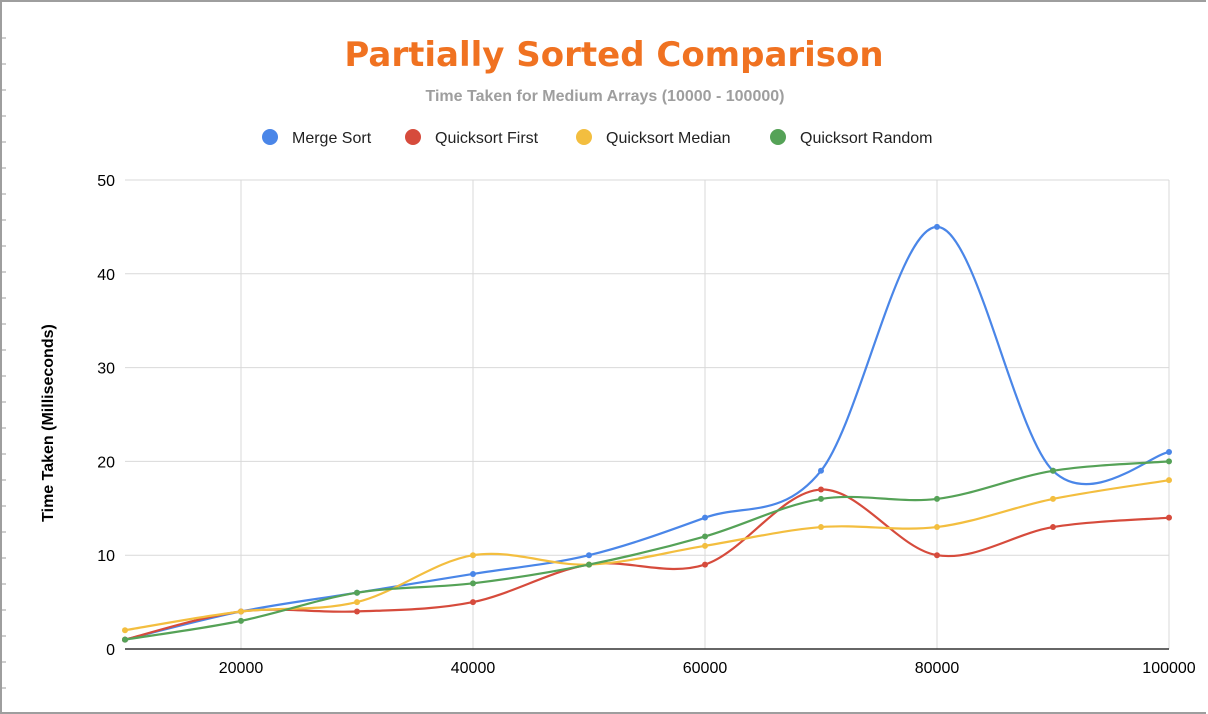  What do you see at coordinates (866, 138) in the screenshot?
I see `legend-label: Quicksort Random` at bounding box center [866, 138].